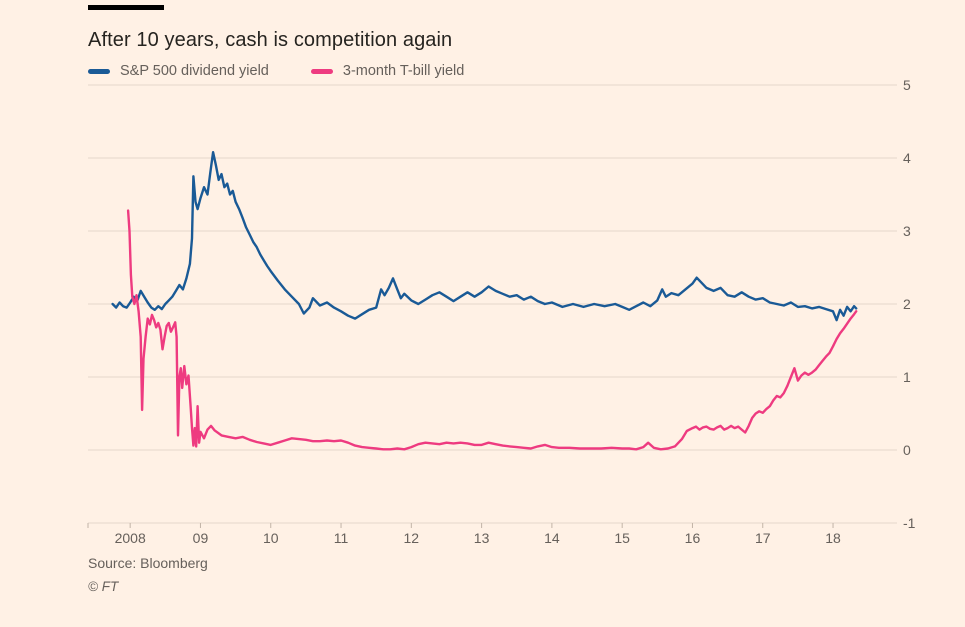 This screenshot has width=965, height=627. I want to click on sp500-line-swatch, so click(99, 71).